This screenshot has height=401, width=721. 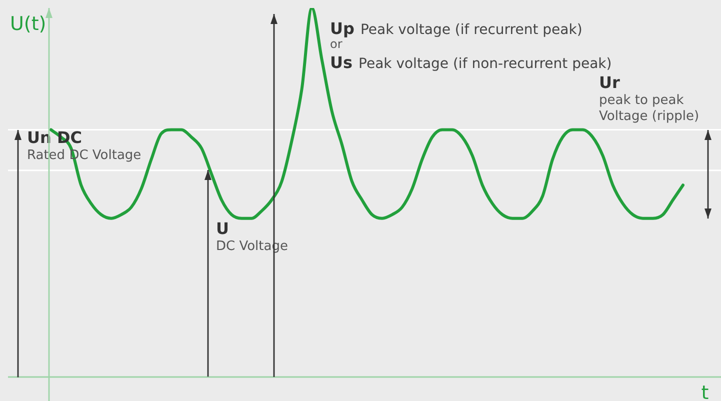 I want to click on annotation: or, so click(x=336, y=44).